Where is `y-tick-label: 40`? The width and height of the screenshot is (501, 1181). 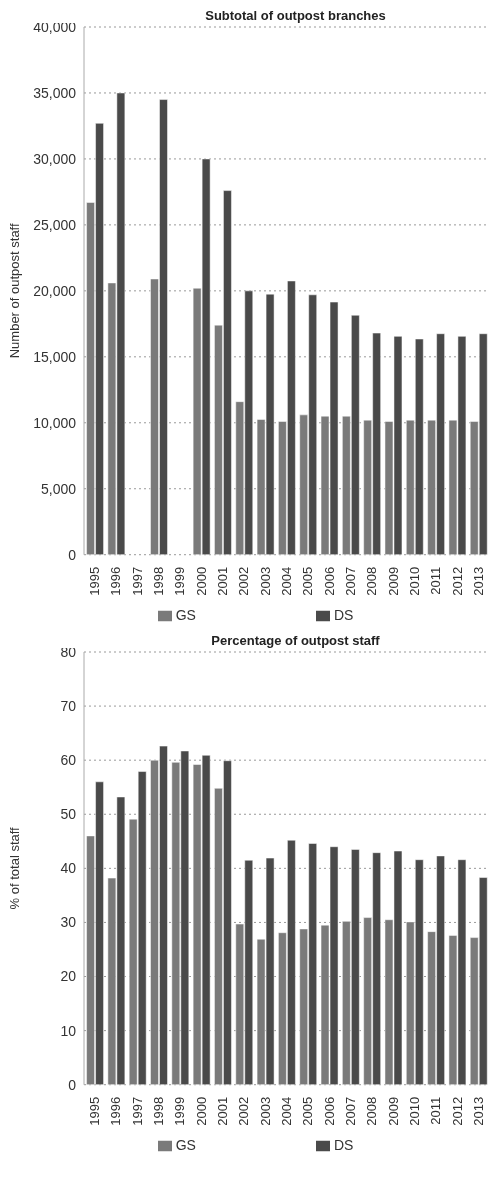
y-tick-label: 40 is located at coordinates (68, 868).